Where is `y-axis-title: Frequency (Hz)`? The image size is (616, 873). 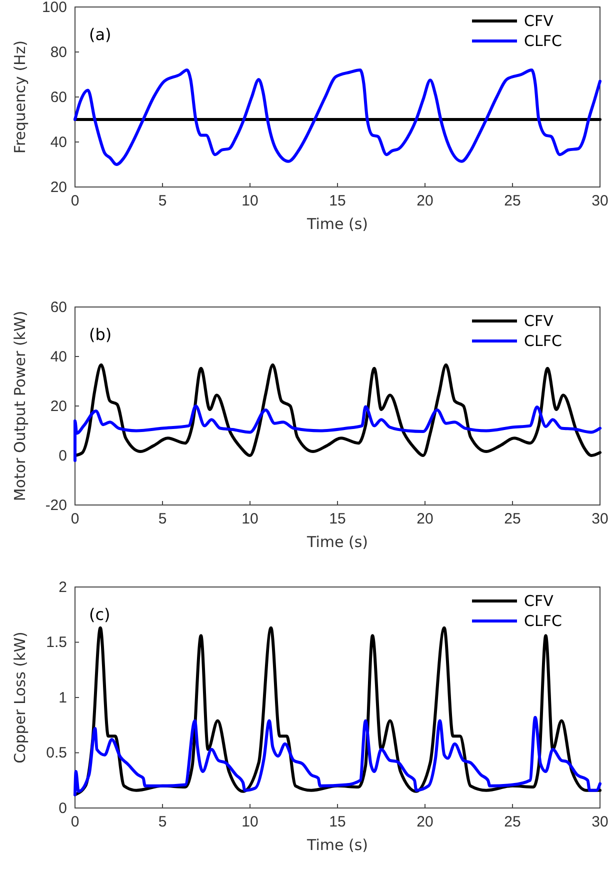 y-axis-title: Frequency (Hz) is located at coordinates (20, 97).